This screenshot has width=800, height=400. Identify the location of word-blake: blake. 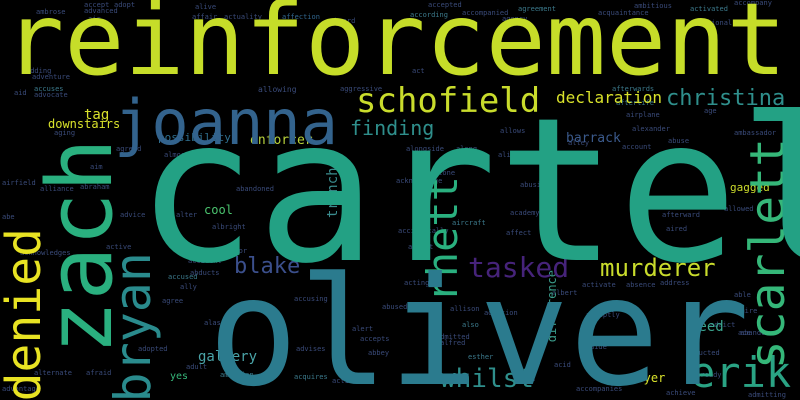
(267, 266).